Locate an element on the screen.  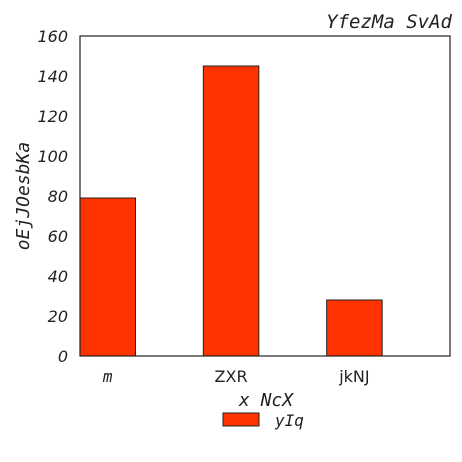
y-axis-label: oEjJOesbKa is located at coordinates (23, 196).